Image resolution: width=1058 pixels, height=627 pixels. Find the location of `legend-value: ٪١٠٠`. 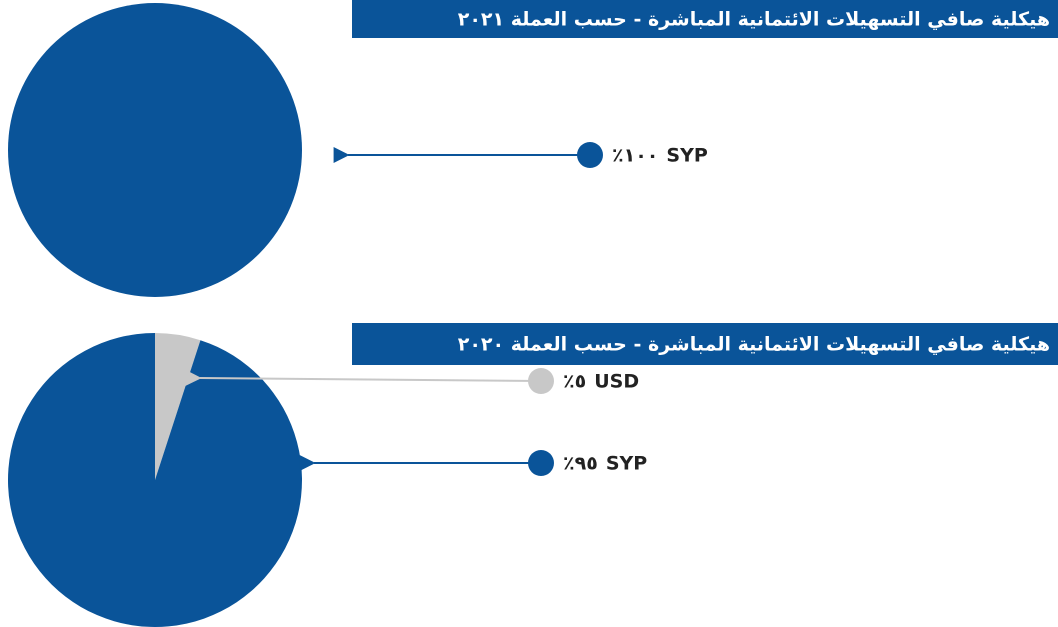

legend-value: ٪١٠٠ is located at coordinates (635, 156).